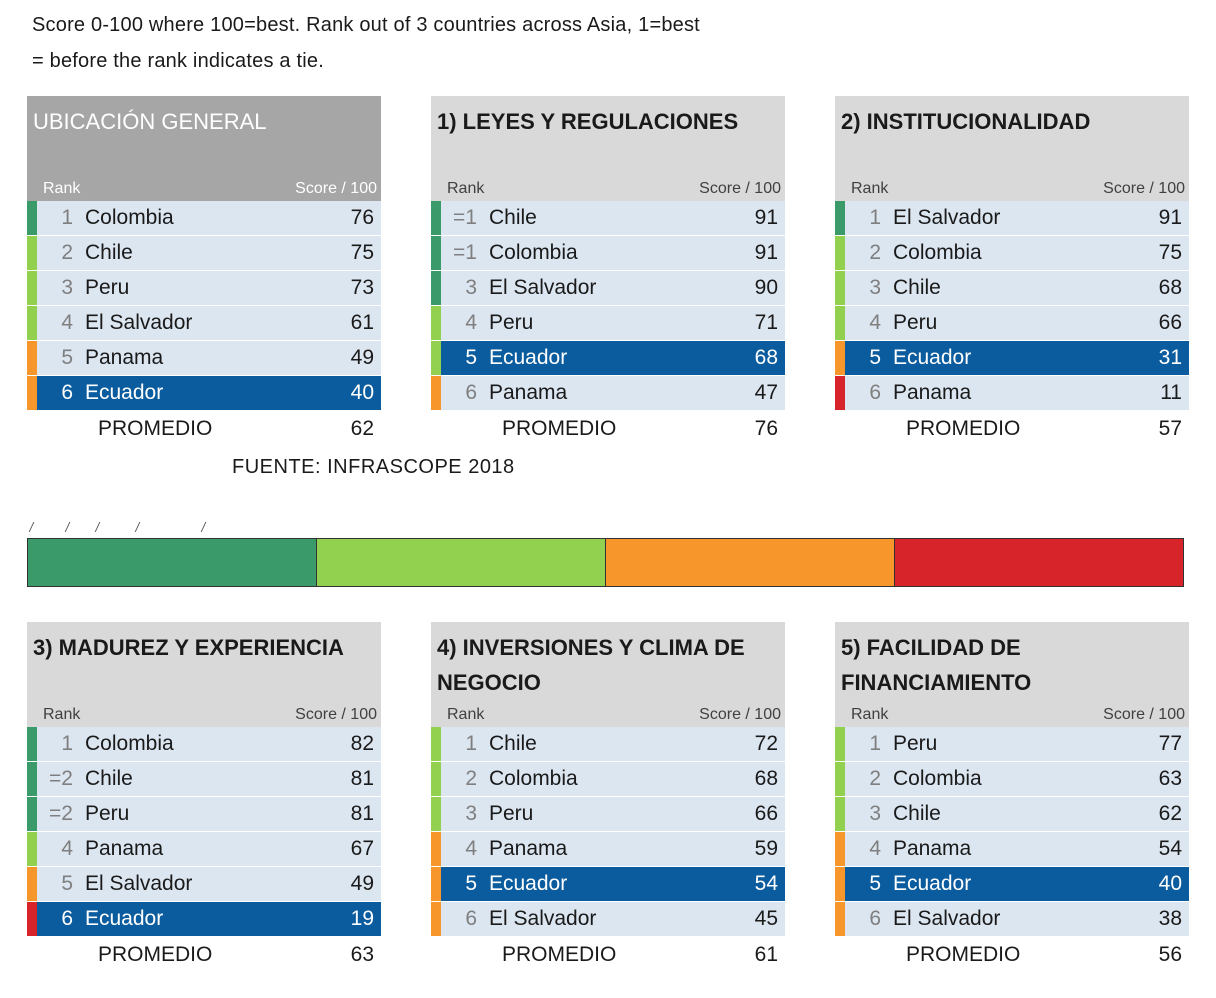 The width and height of the screenshot is (1216, 998). Describe the element at coordinates (1012, 919) in the screenshot. I see `table-row: 6 El Salvador 38` at that location.